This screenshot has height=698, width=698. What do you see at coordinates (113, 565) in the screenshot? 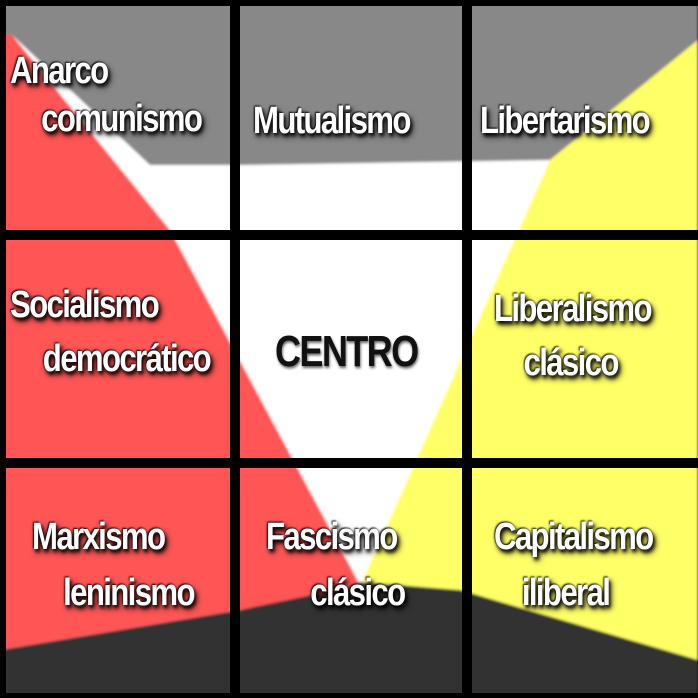
I see `cell-marxismo-leninismo: Marxismo leninismo` at bounding box center [113, 565].